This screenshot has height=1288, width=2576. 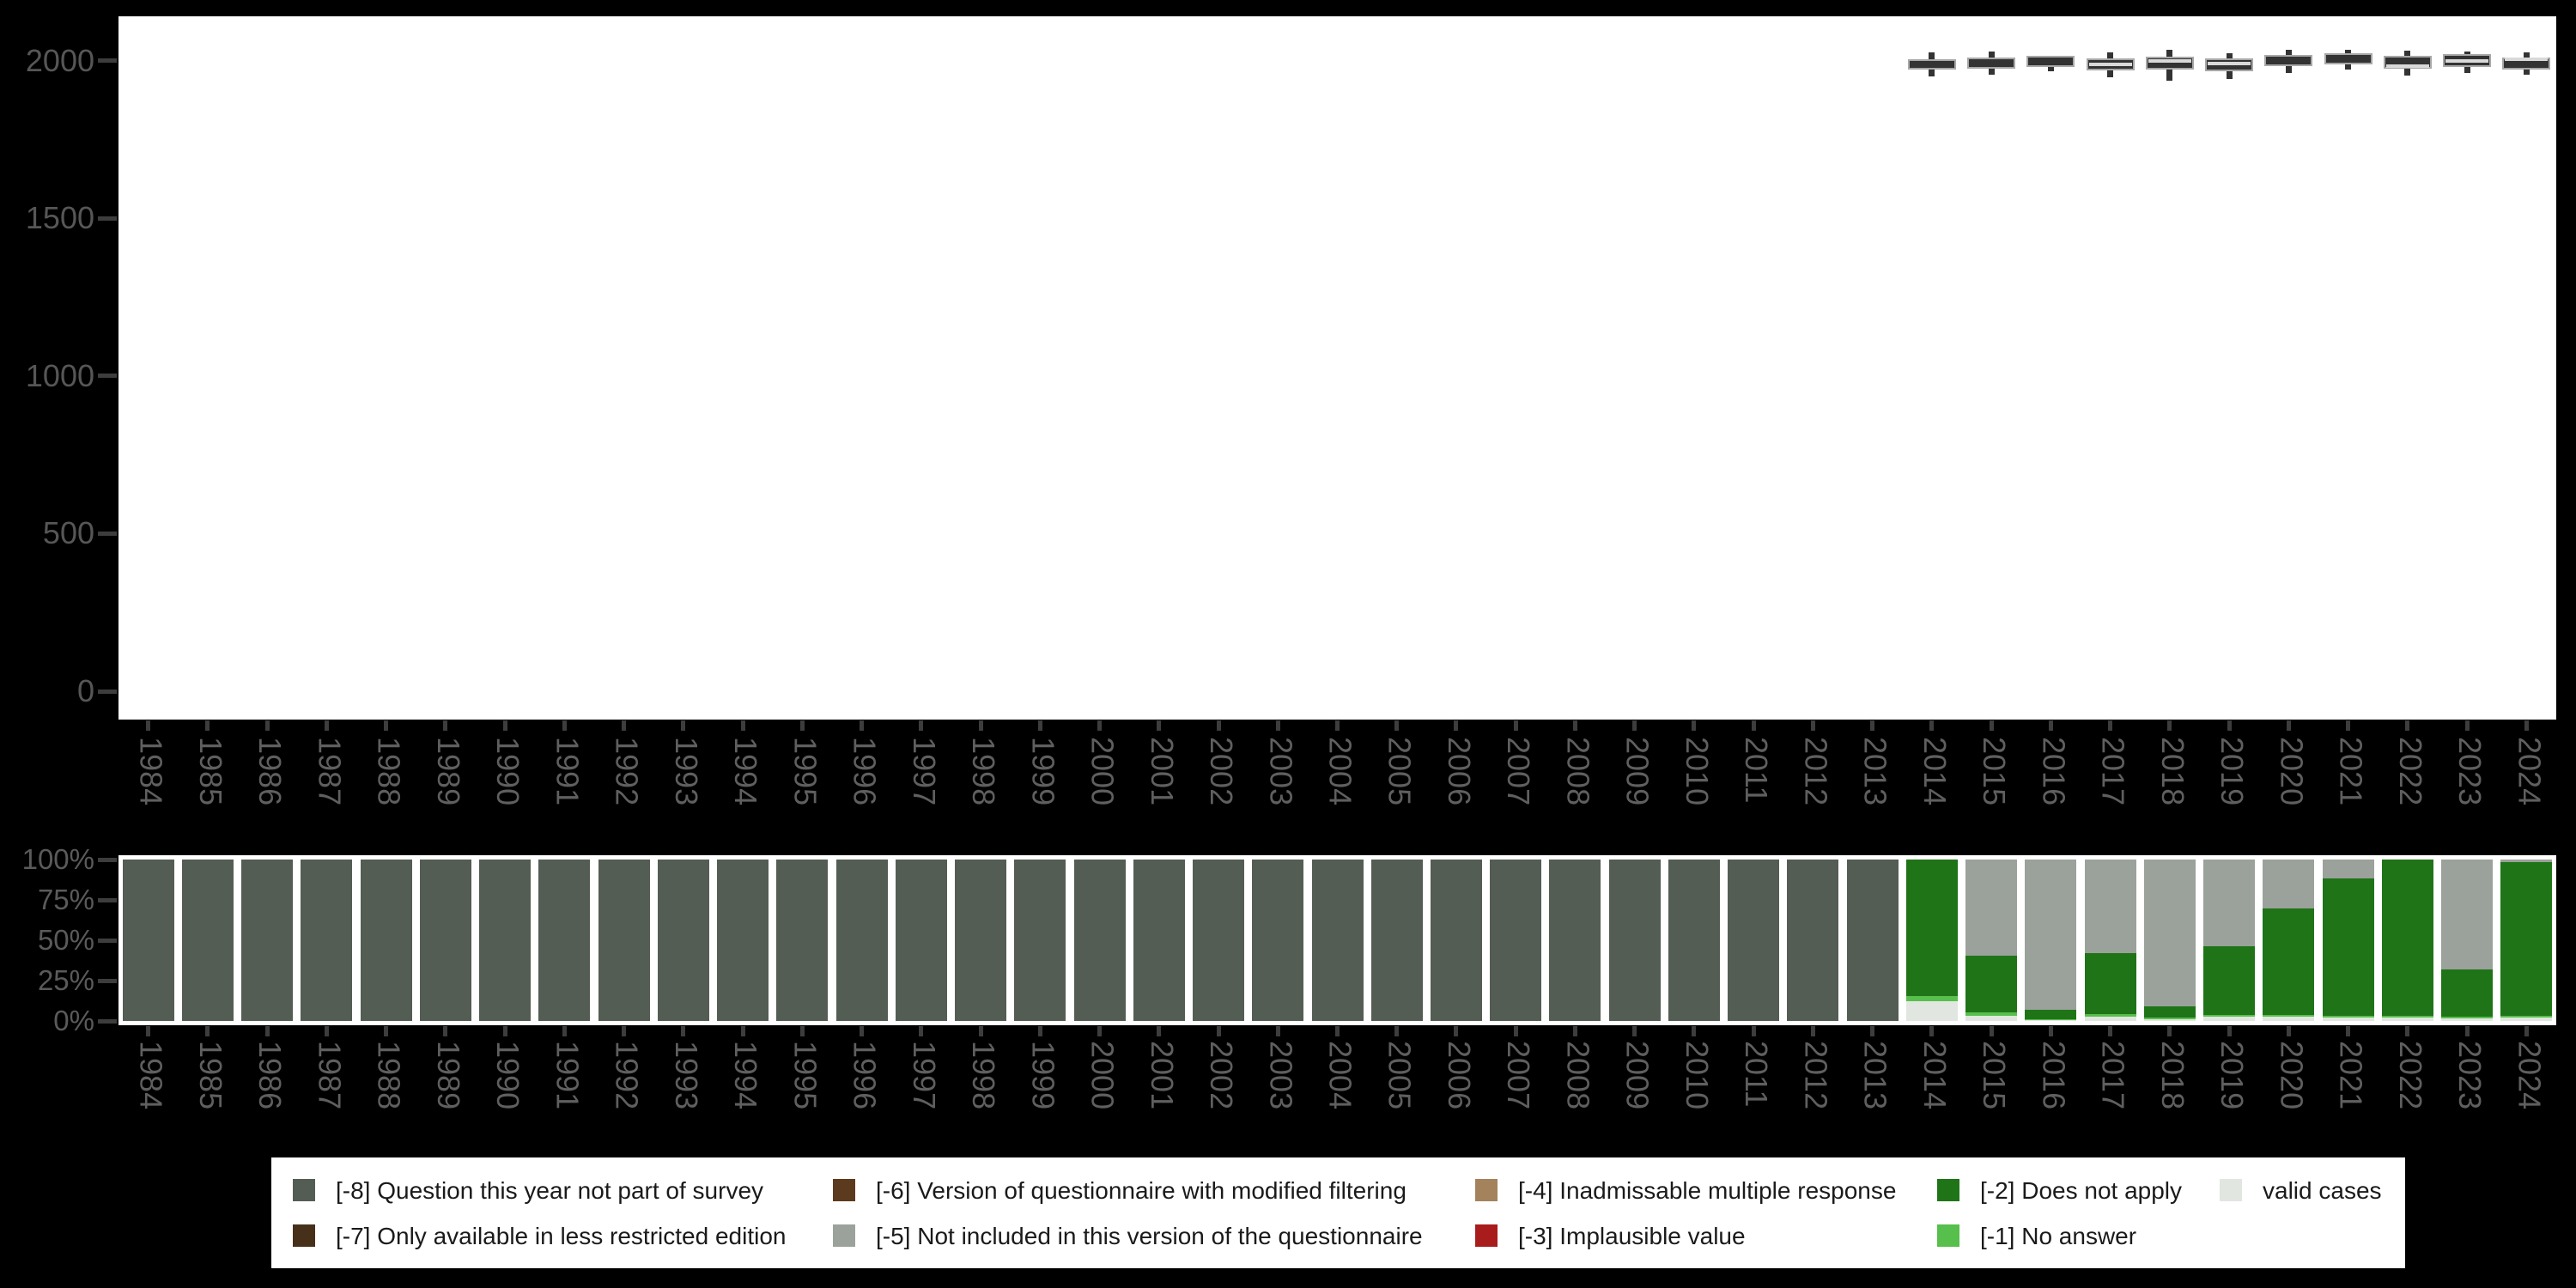 What do you see at coordinates (59, 60) in the screenshot?
I see `y-axis-label: 2000` at bounding box center [59, 60].